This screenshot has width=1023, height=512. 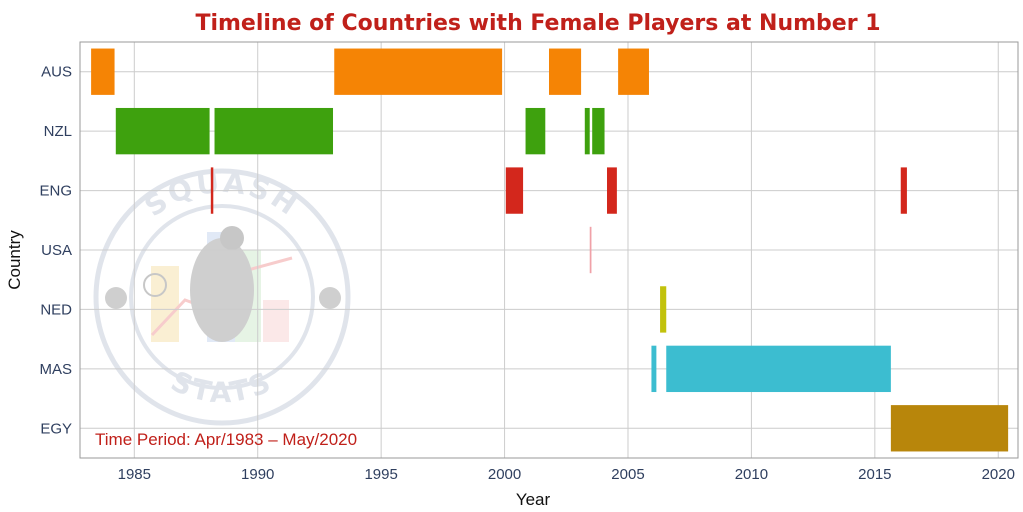 I want to click on x-tick-label: 1985, so click(x=134, y=474).